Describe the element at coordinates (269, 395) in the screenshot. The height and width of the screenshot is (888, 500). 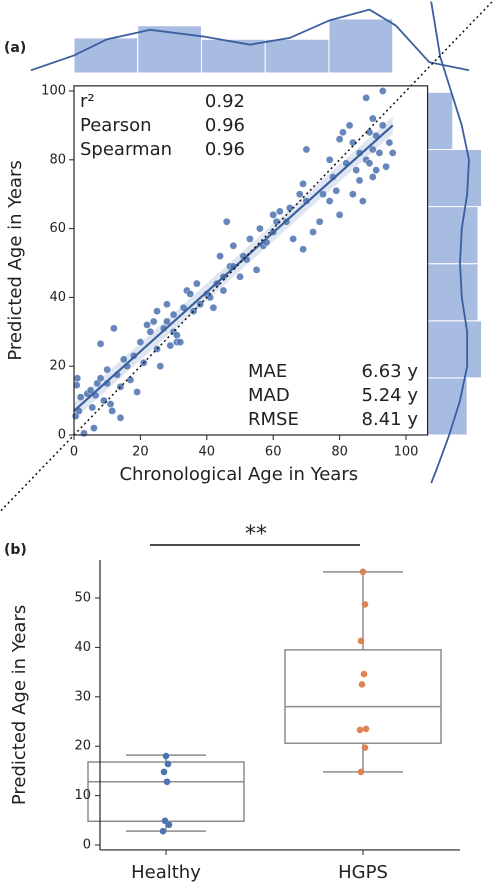
I see `stat-label: MAD` at that location.